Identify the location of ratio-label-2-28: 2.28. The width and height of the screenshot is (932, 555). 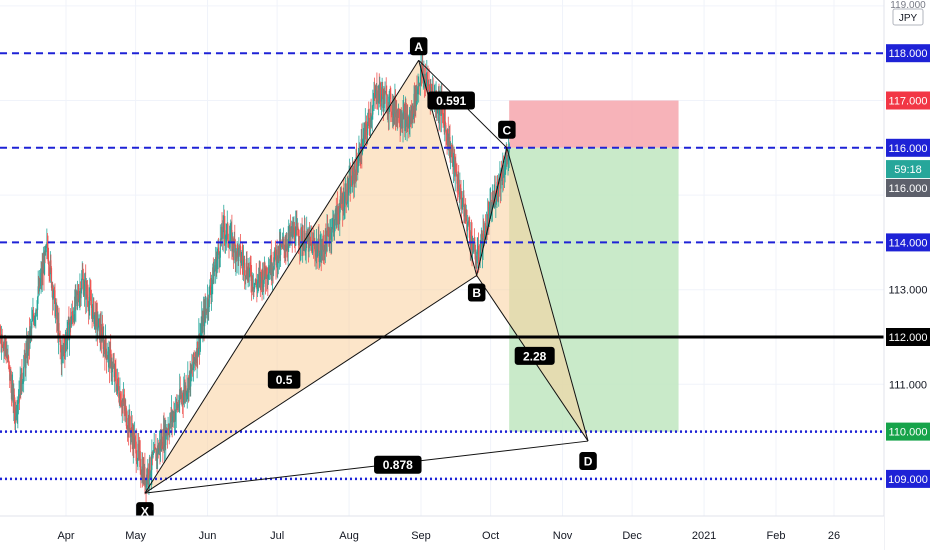
(535, 356).